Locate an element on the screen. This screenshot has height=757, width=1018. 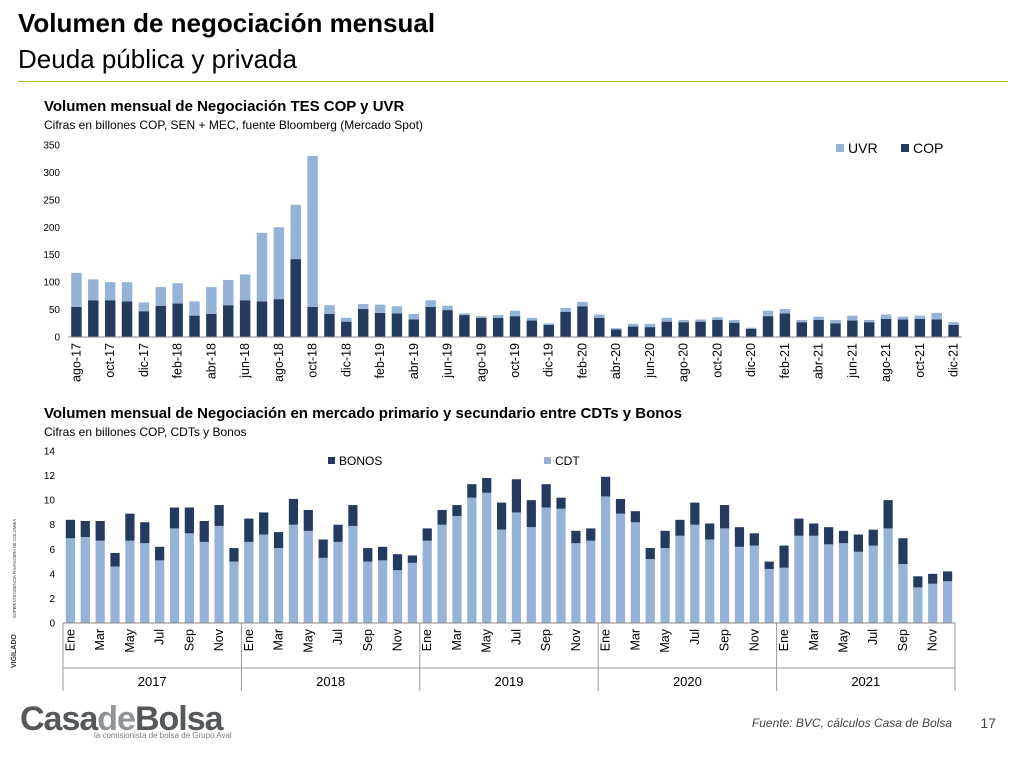
y-tick-label: 250 is located at coordinates (51, 200).